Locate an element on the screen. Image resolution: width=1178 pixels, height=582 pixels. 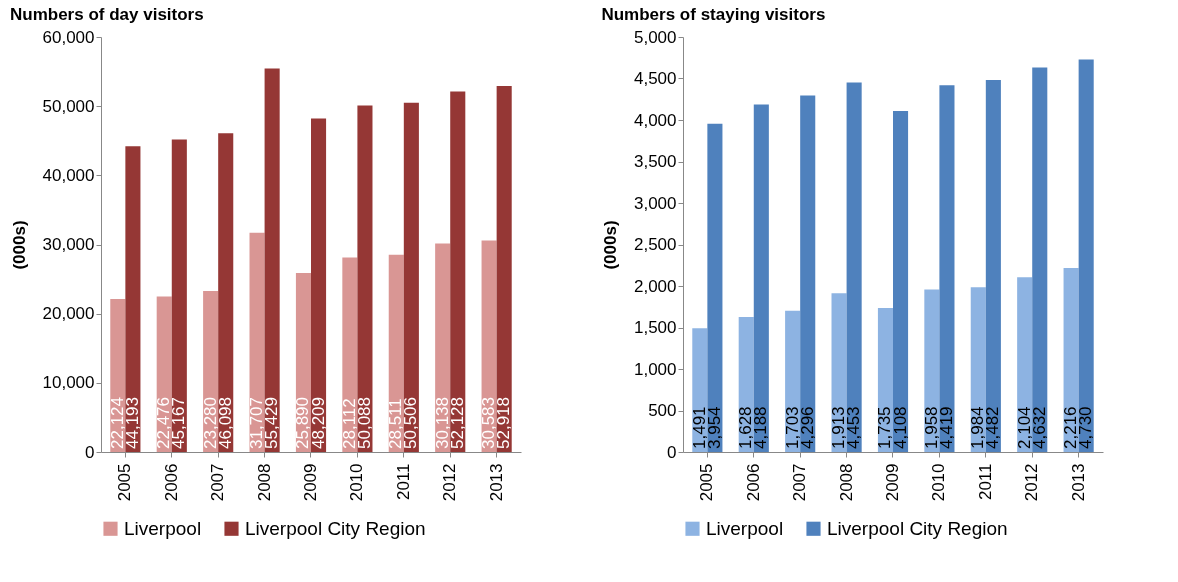
y-tick-label: 50,000 is located at coordinates (68, 106).